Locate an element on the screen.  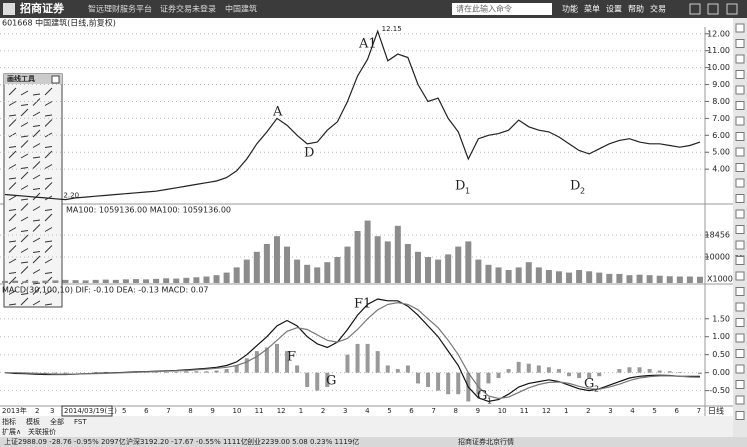
close-button is located at coordinates (732, 9).